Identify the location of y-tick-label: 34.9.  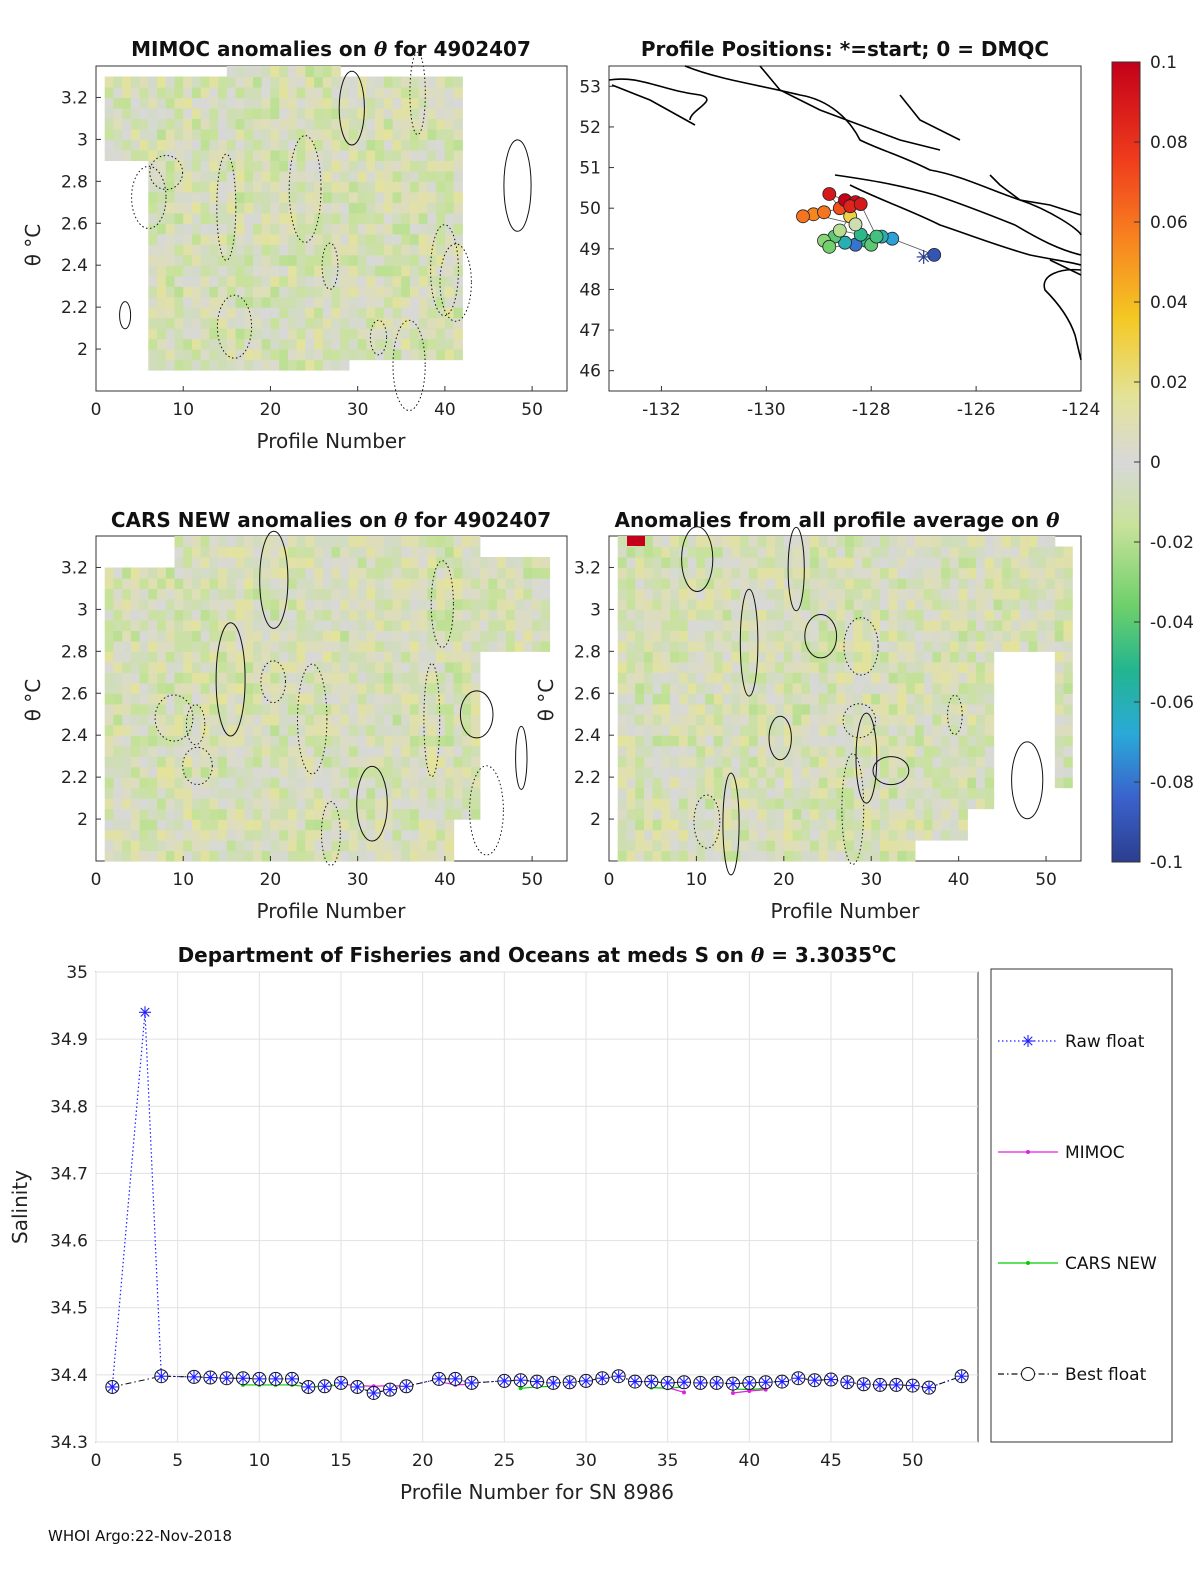
(69, 1040).